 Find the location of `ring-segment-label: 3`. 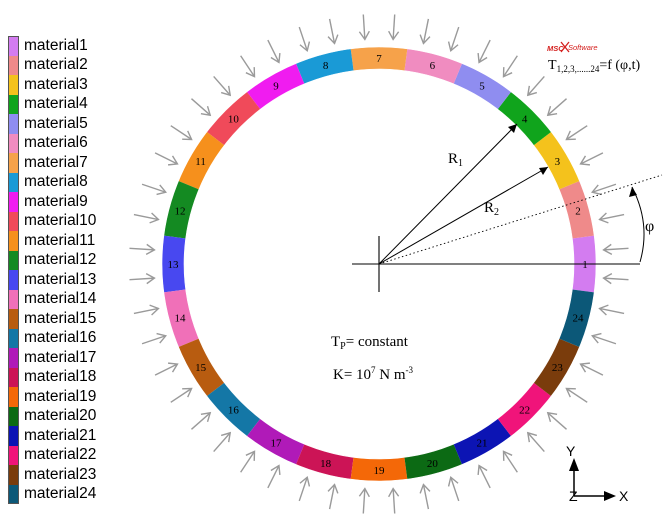

ring-segment-label: 3 is located at coordinates (558, 162).